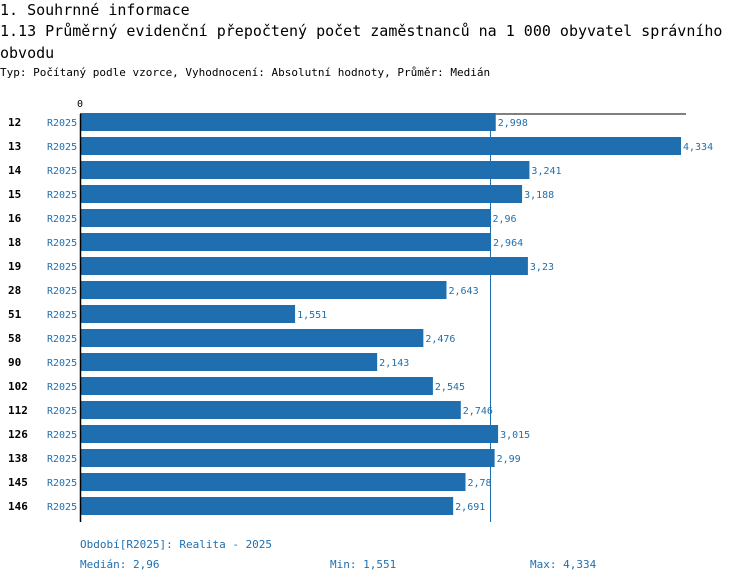  I want to click on period-info: Období[R2025]: Realita - 2025, so click(176, 544).